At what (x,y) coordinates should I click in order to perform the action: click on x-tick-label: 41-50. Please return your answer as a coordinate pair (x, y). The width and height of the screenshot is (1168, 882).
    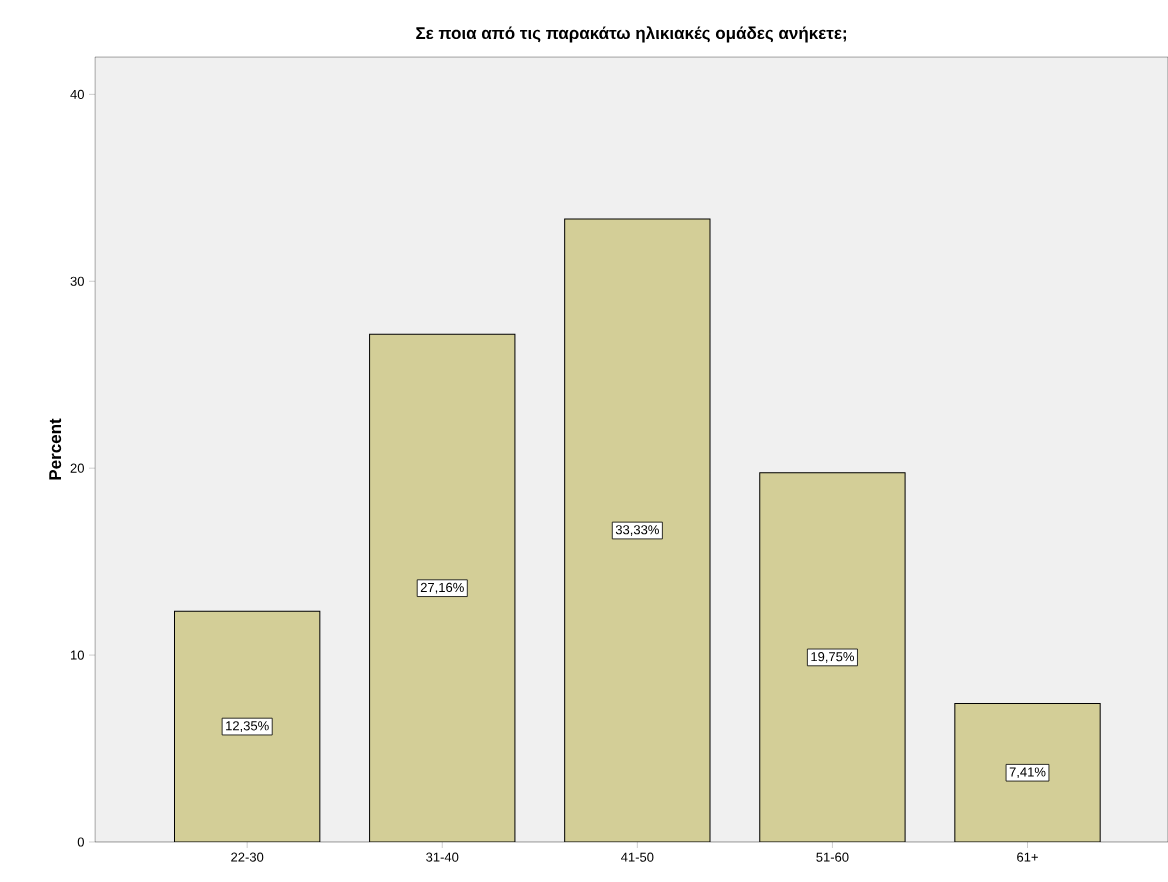
    Looking at the image, I should click on (637, 857).